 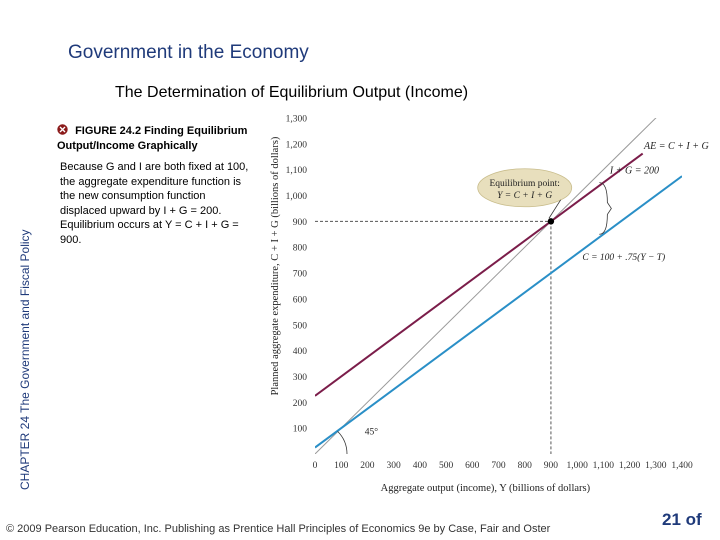 I want to click on x-tick-label: 700, so click(x=498, y=466).